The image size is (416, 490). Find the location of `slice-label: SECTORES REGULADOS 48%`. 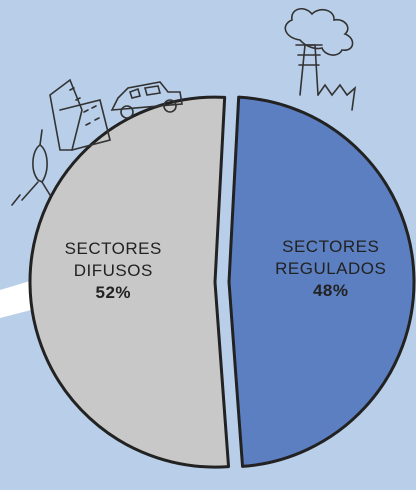

slice-label: SECTORES REGULADOS 48% is located at coordinates (331, 269).